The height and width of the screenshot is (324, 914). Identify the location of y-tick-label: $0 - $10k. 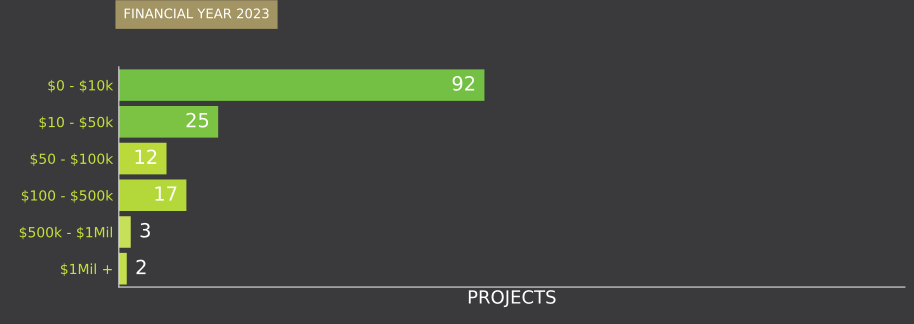
(81, 86).